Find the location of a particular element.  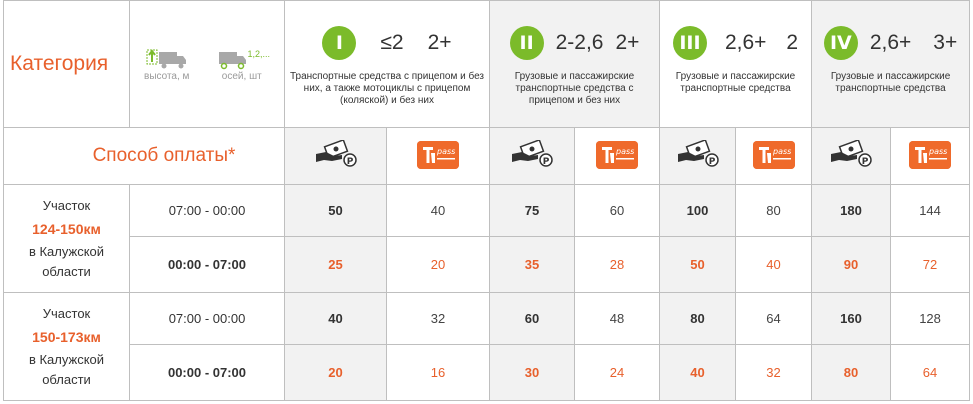

class-1-badge: I is located at coordinates (339, 43).